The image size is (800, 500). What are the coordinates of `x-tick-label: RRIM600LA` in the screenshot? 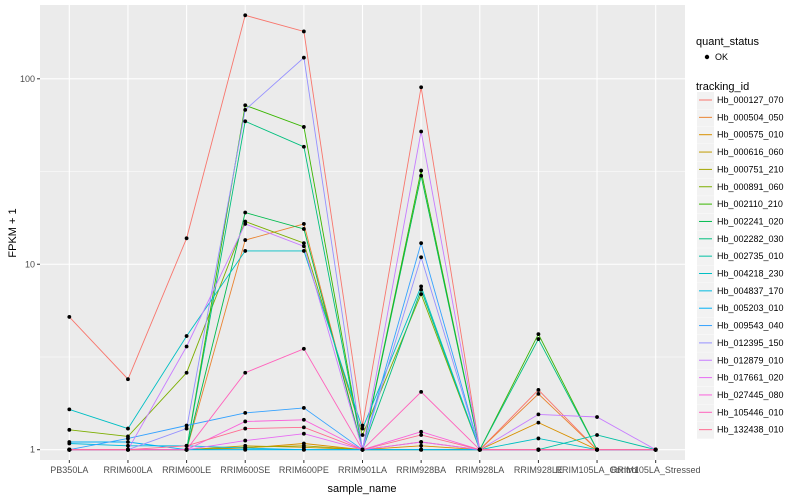 It's located at (127, 470).